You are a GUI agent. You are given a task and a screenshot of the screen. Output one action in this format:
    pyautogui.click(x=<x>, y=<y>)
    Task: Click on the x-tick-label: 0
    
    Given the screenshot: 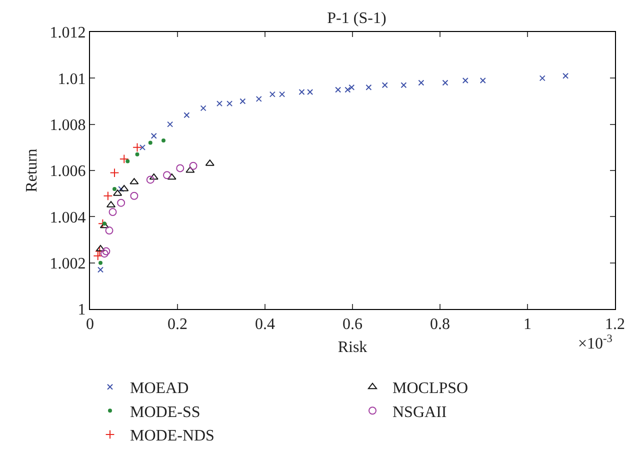 What is the action you would take?
    pyautogui.click(x=90, y=325)
    